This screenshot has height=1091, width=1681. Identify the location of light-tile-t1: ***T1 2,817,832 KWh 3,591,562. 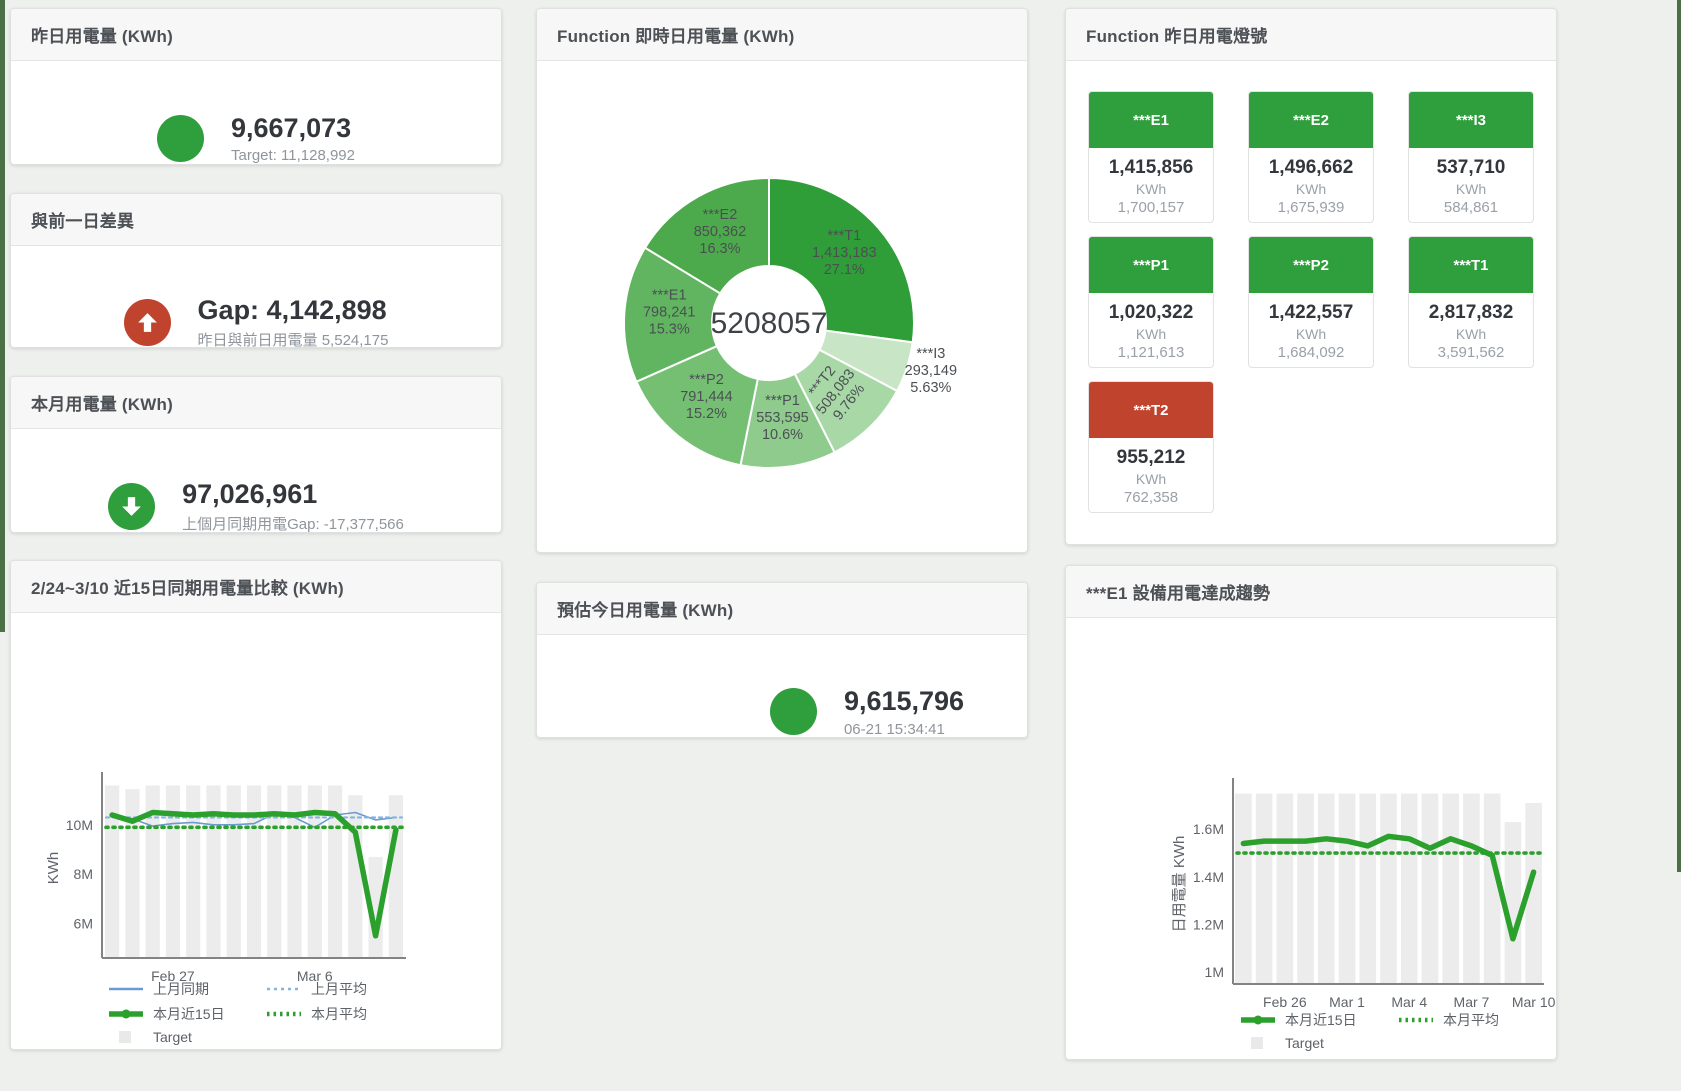
(1471, 302).